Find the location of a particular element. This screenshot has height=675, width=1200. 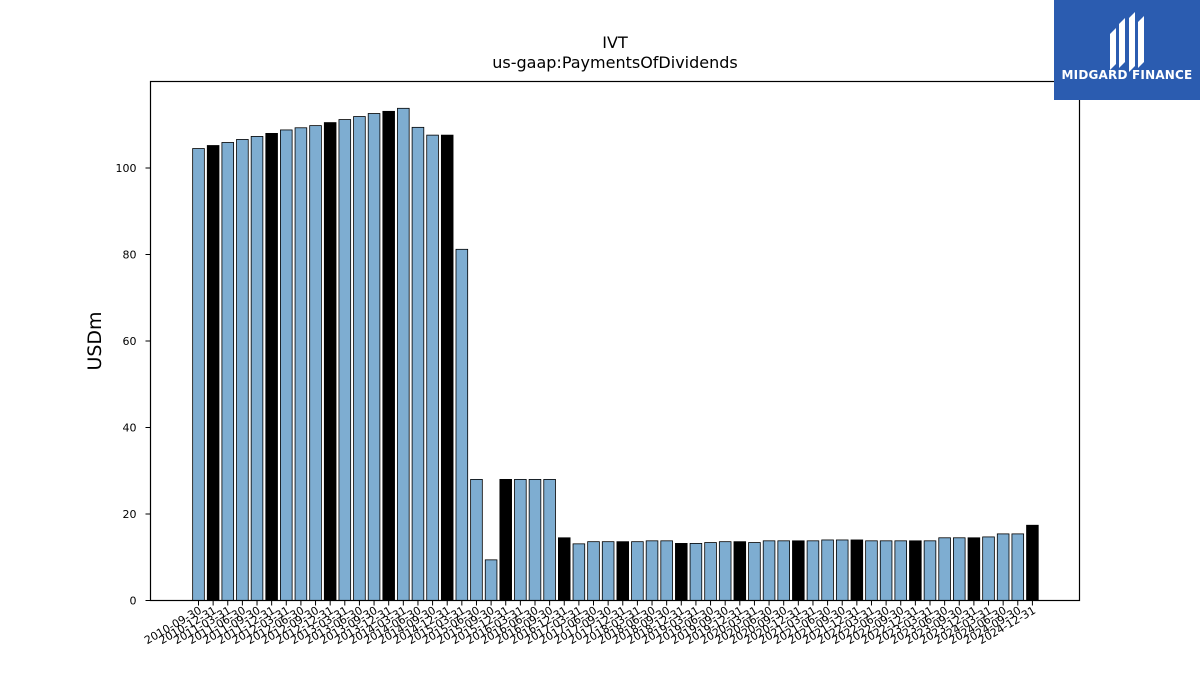

y-tick-label: 60 is located at coordinates (130, 341).